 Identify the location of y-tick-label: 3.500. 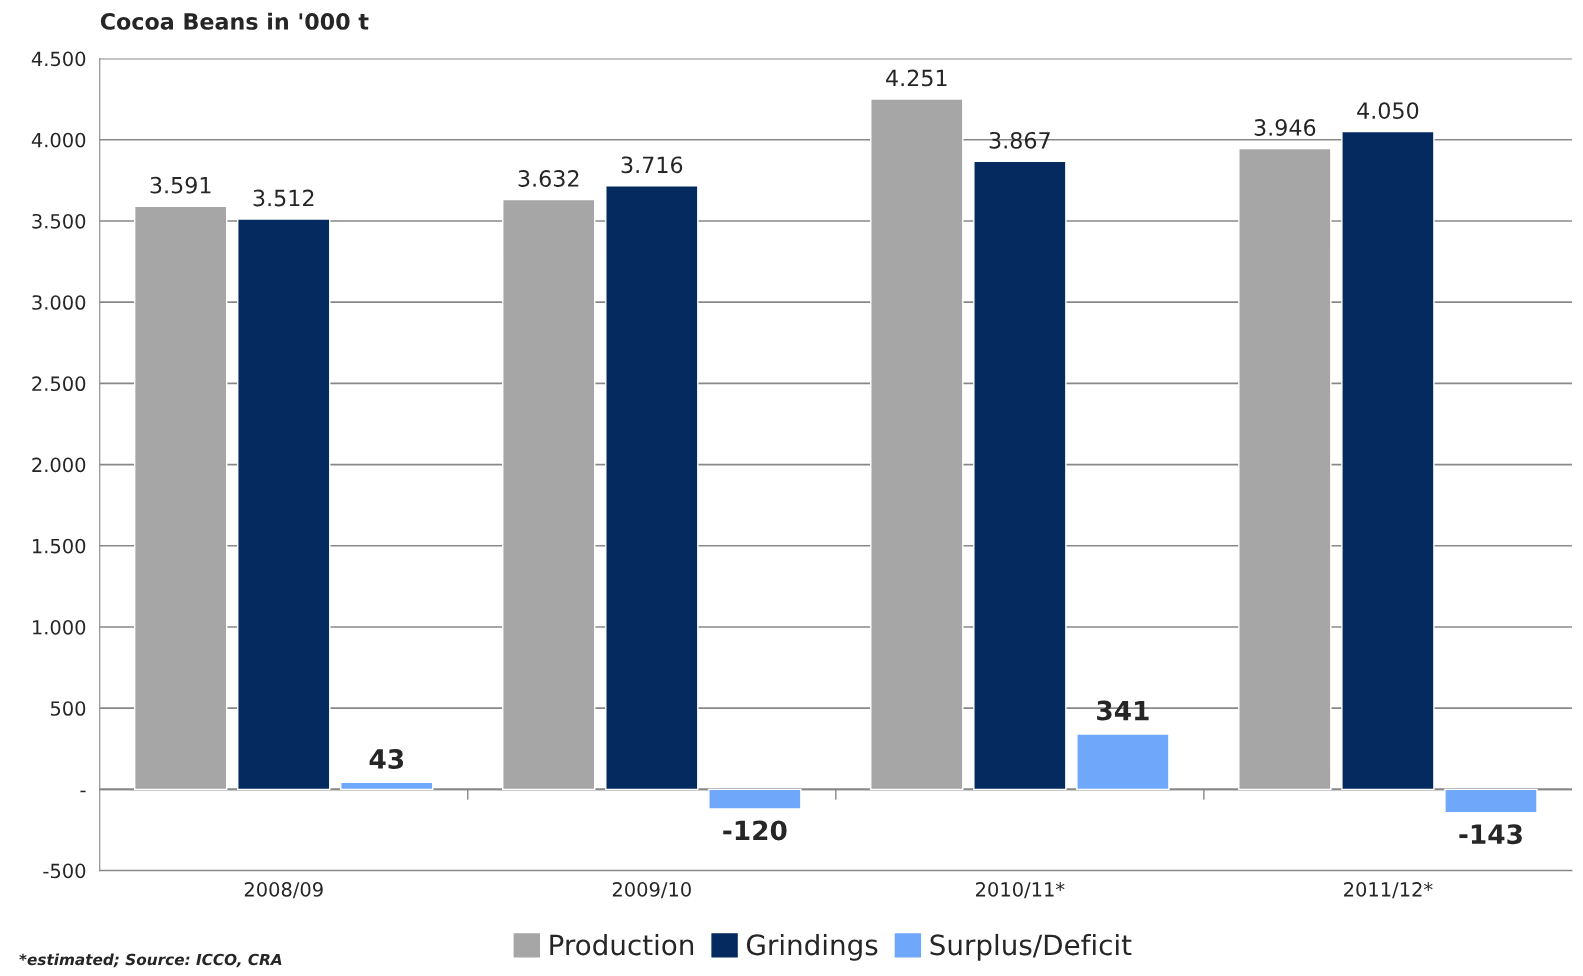
(59, 221).